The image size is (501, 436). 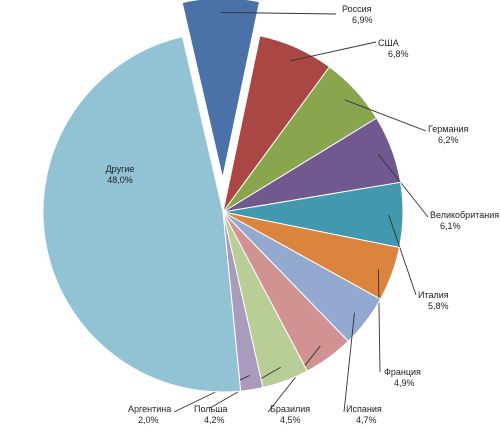 I want to click on slice-name-label: Германия, so click(x=448, y=129).